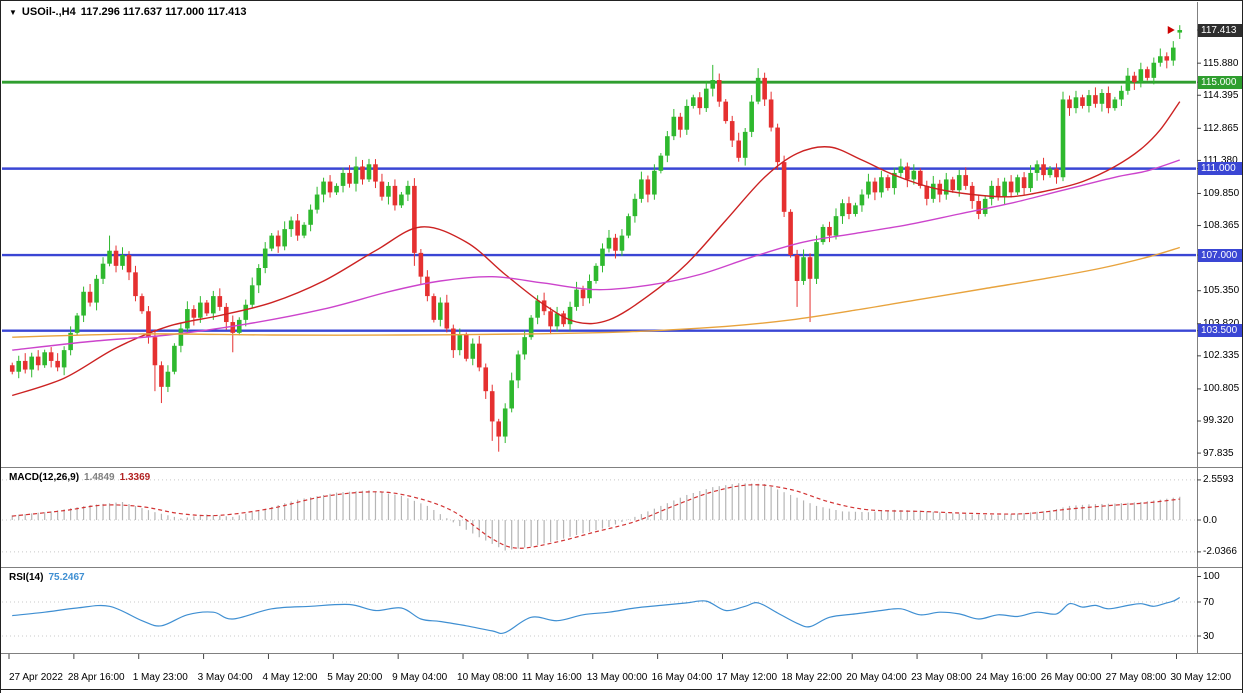 This screenshot has width=1243, height=693. What do you see at coordinates (13, 12) in the screenshot?
I see `symbol-dropdown-icon: ▼` at bounding box center [13, 12].